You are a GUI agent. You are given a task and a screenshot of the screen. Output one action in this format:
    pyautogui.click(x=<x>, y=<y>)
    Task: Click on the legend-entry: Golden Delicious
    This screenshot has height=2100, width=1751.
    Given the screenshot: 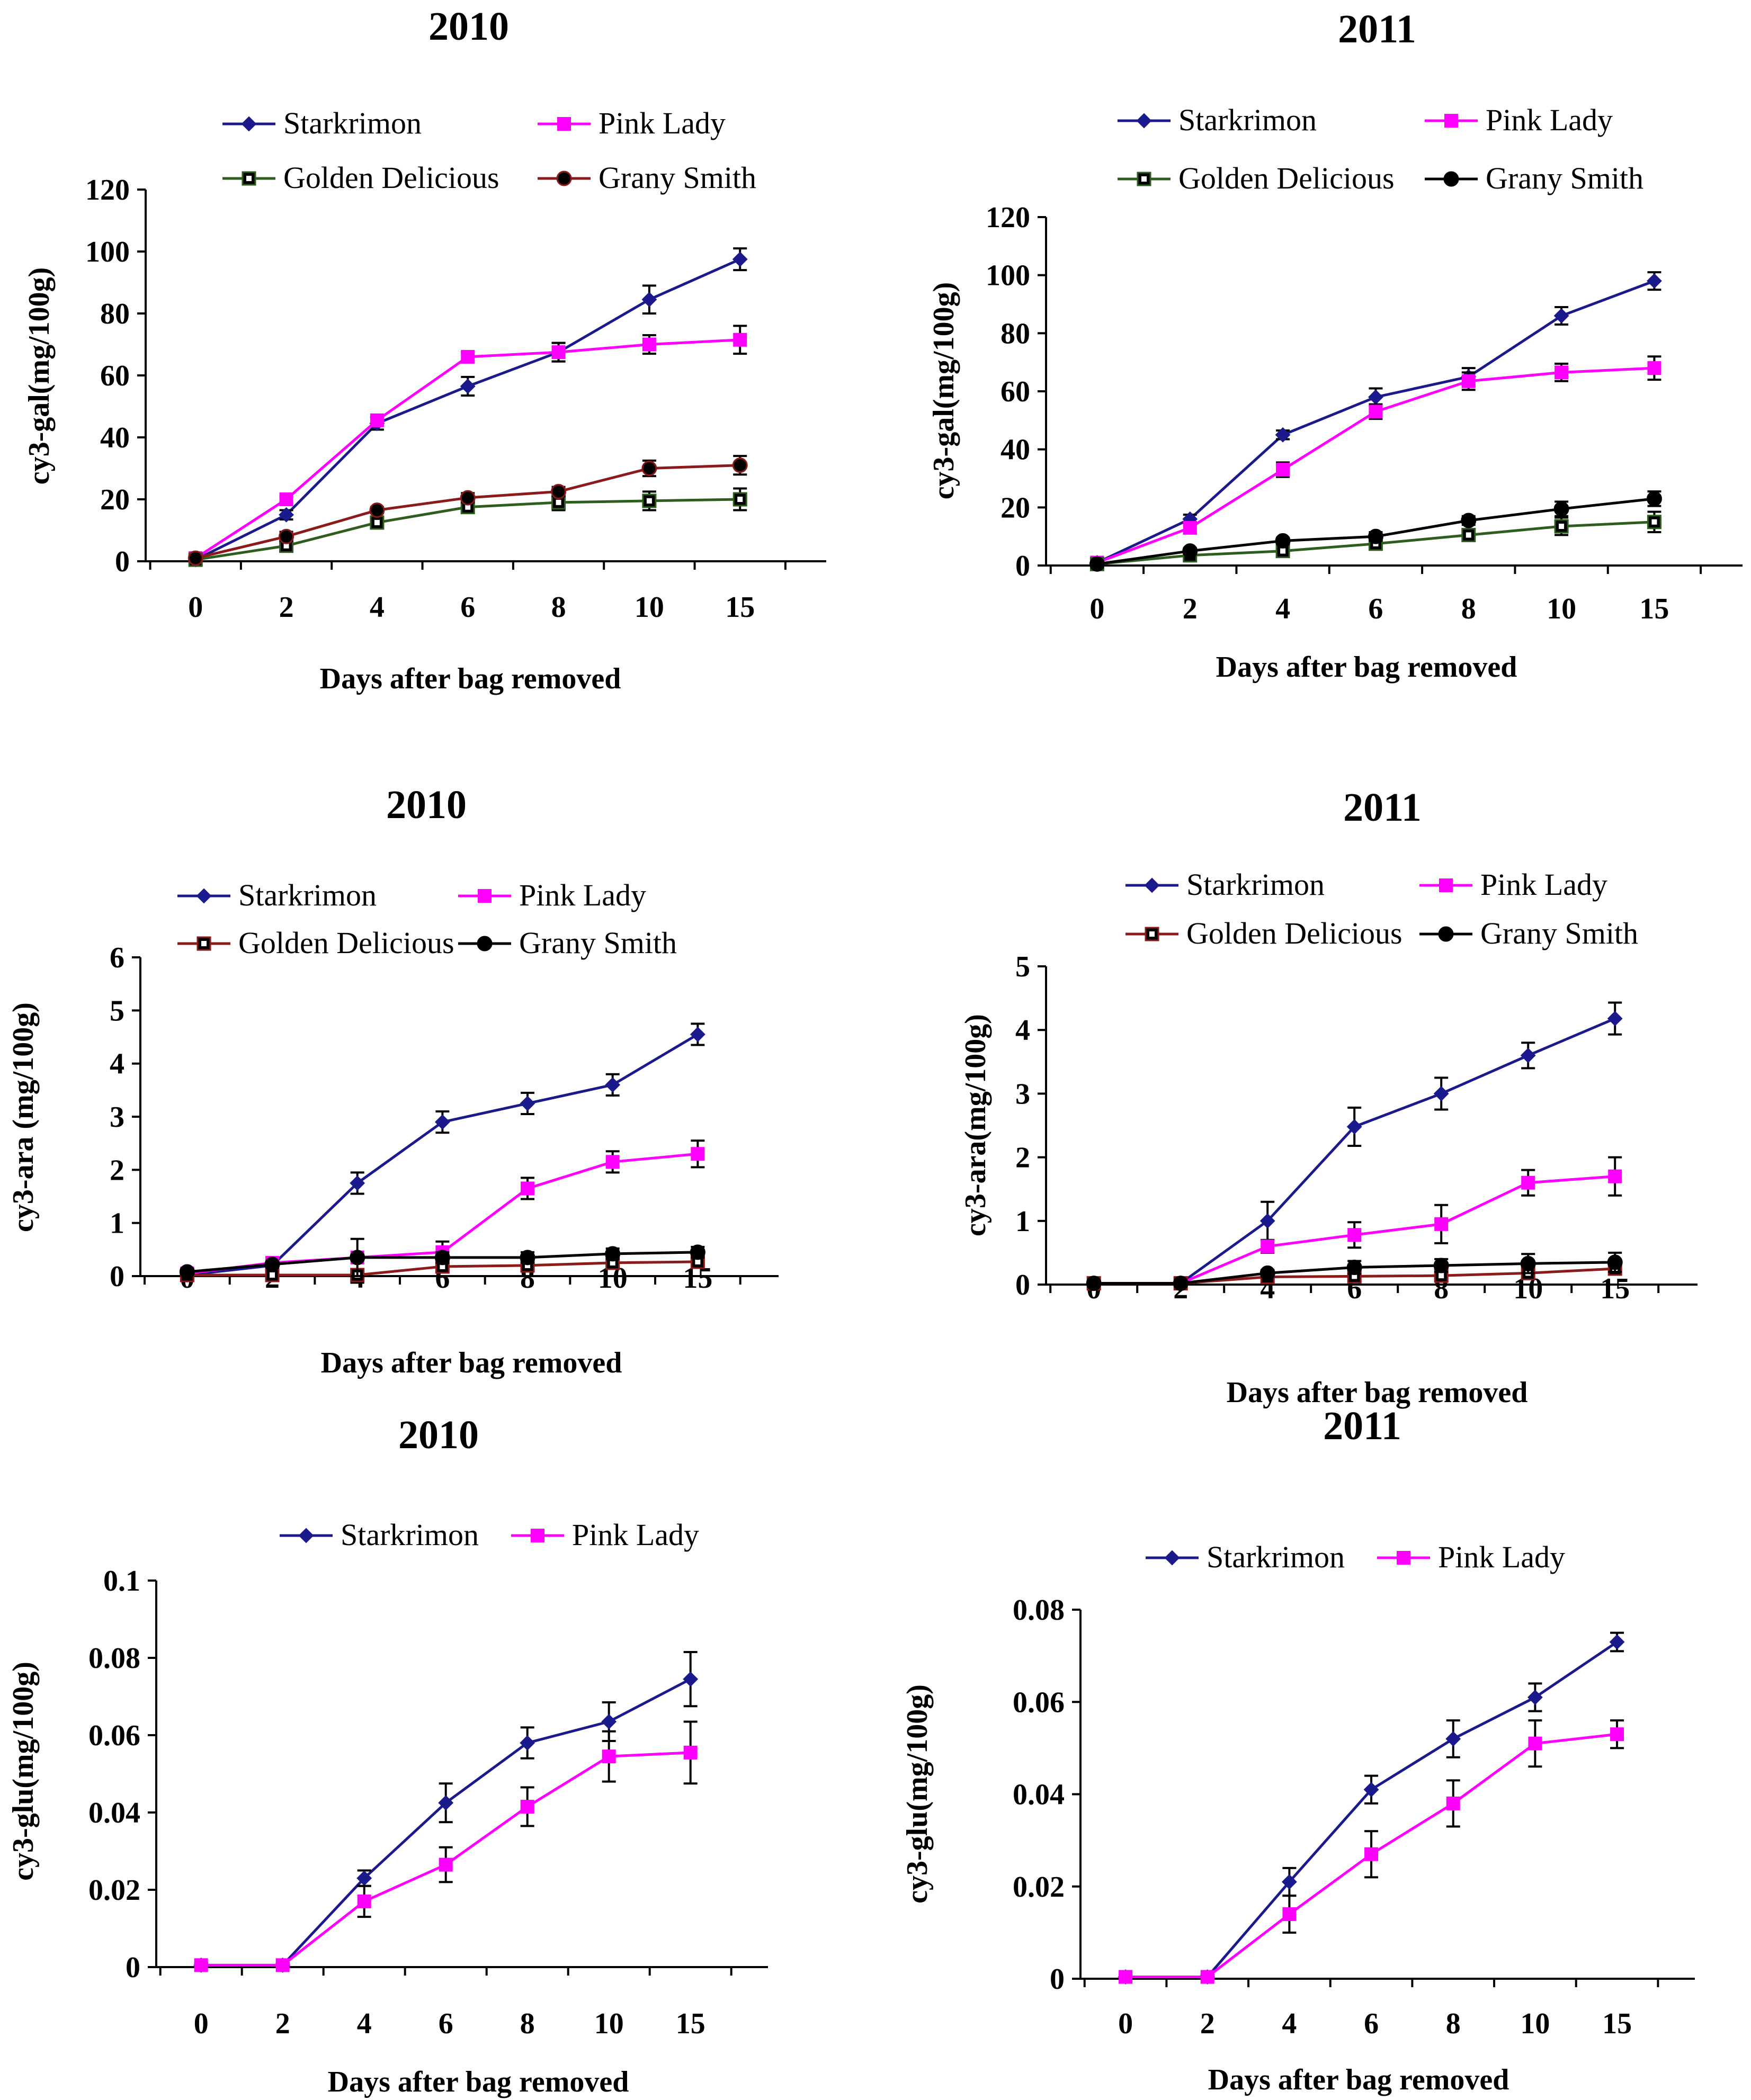 What is the action you would take?
    pyautogui.click(x=360, y=177)
    